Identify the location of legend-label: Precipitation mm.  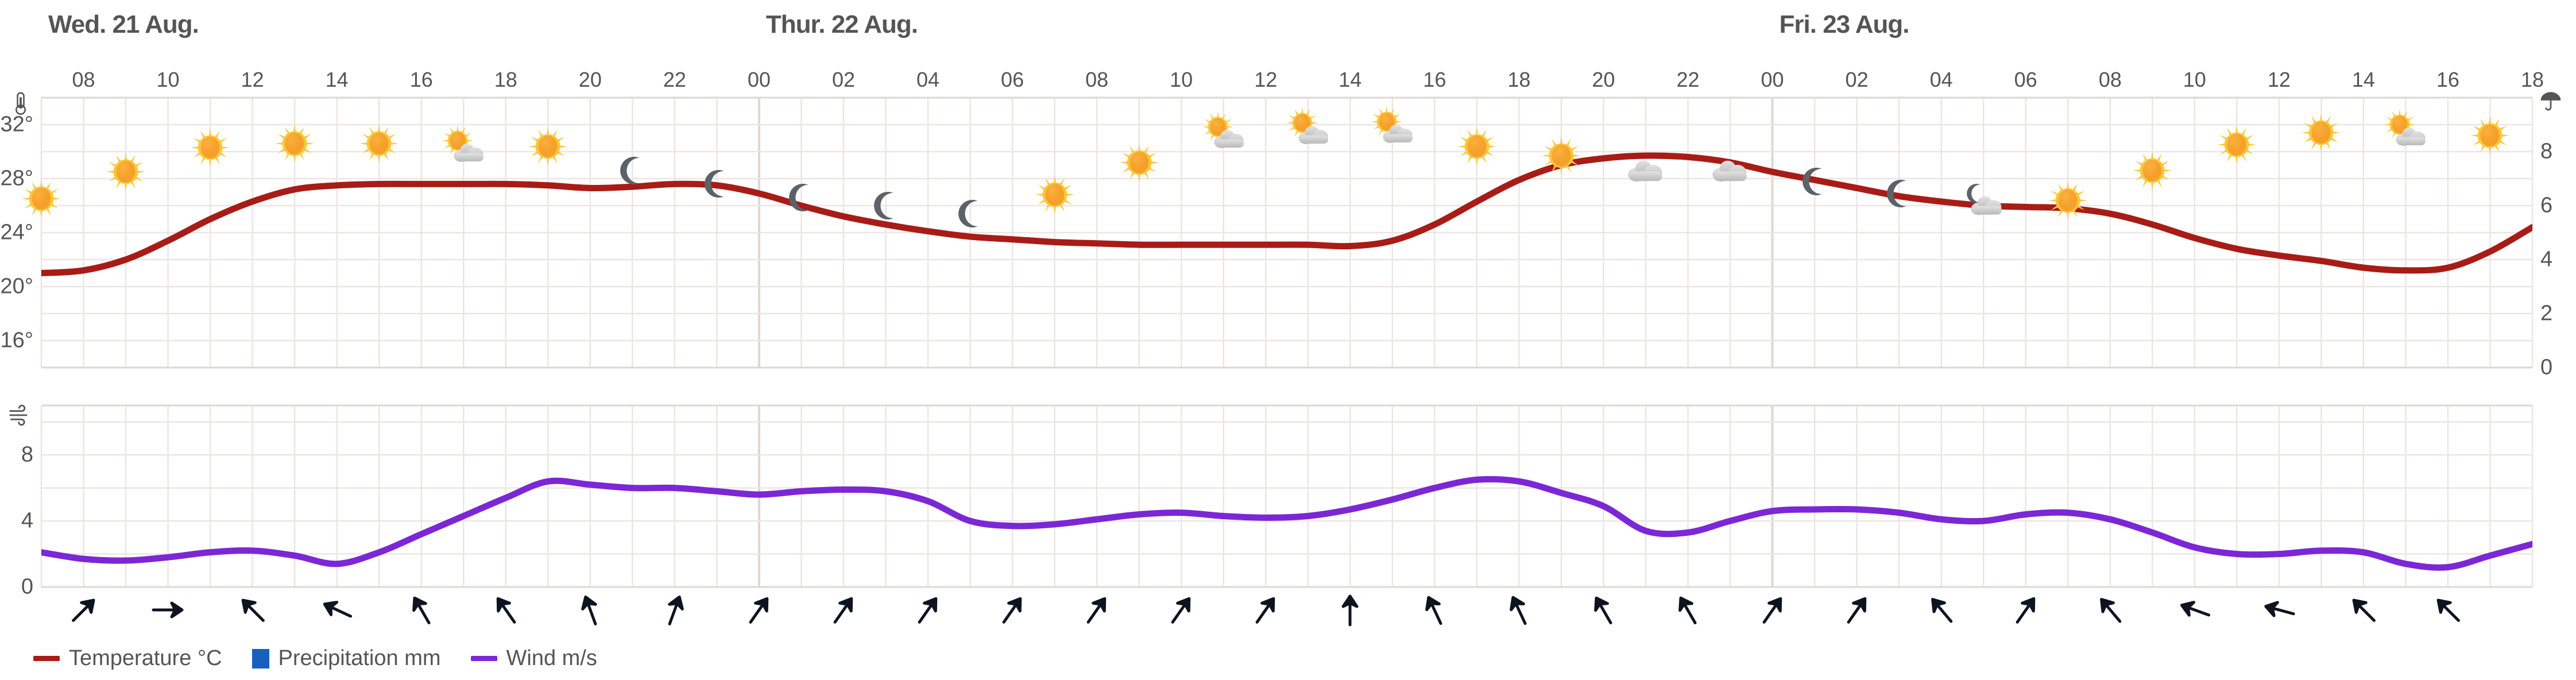
(359, 658).